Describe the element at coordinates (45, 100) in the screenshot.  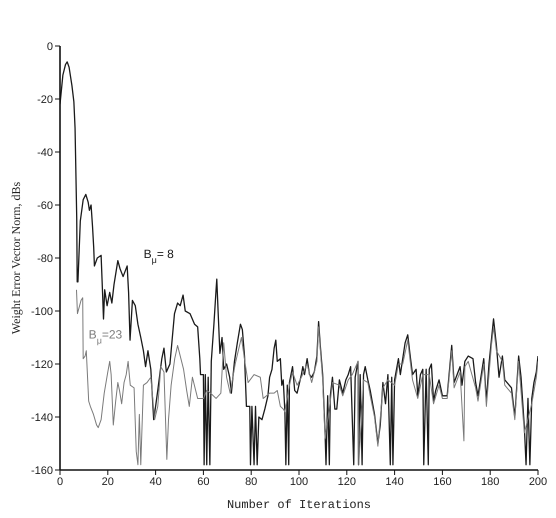
I see `y-tick-label: -20` at that location.